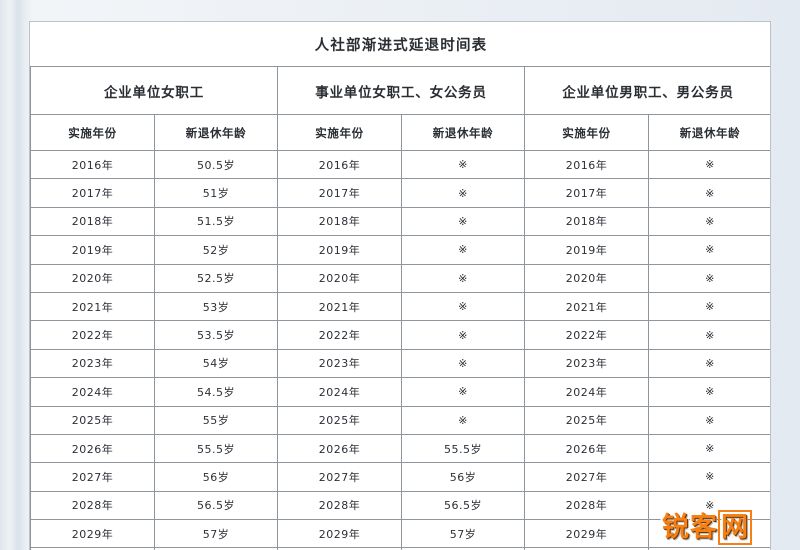 This screenshot has height=550, width=800. I want to click on row-year-enterprise-male: 2018年, so click(586, 221).